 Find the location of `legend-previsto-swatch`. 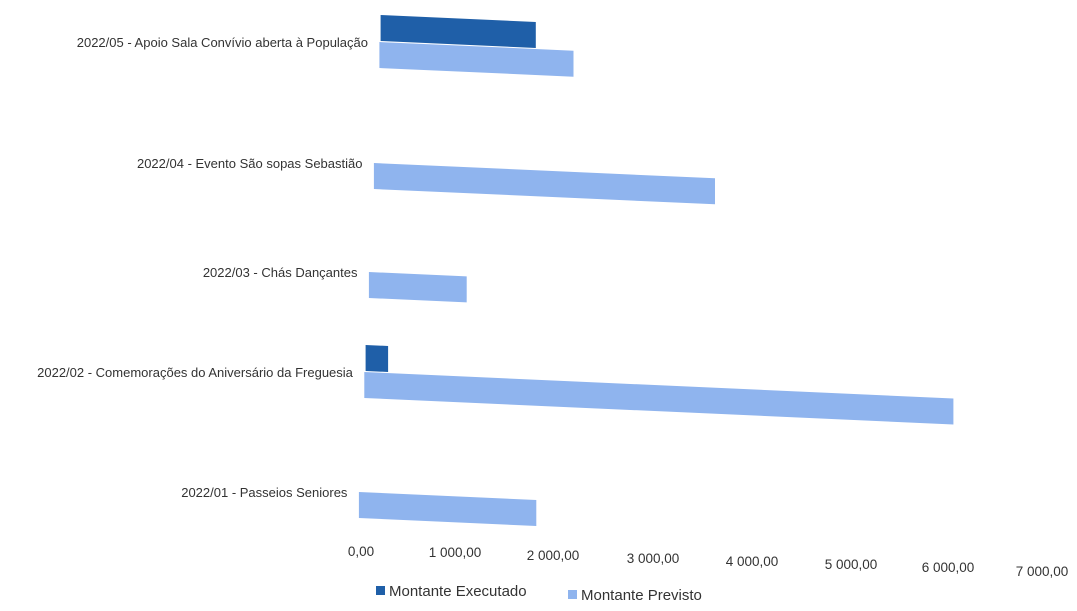

legend-previsto-swatch is located at coordinates (572, 594).